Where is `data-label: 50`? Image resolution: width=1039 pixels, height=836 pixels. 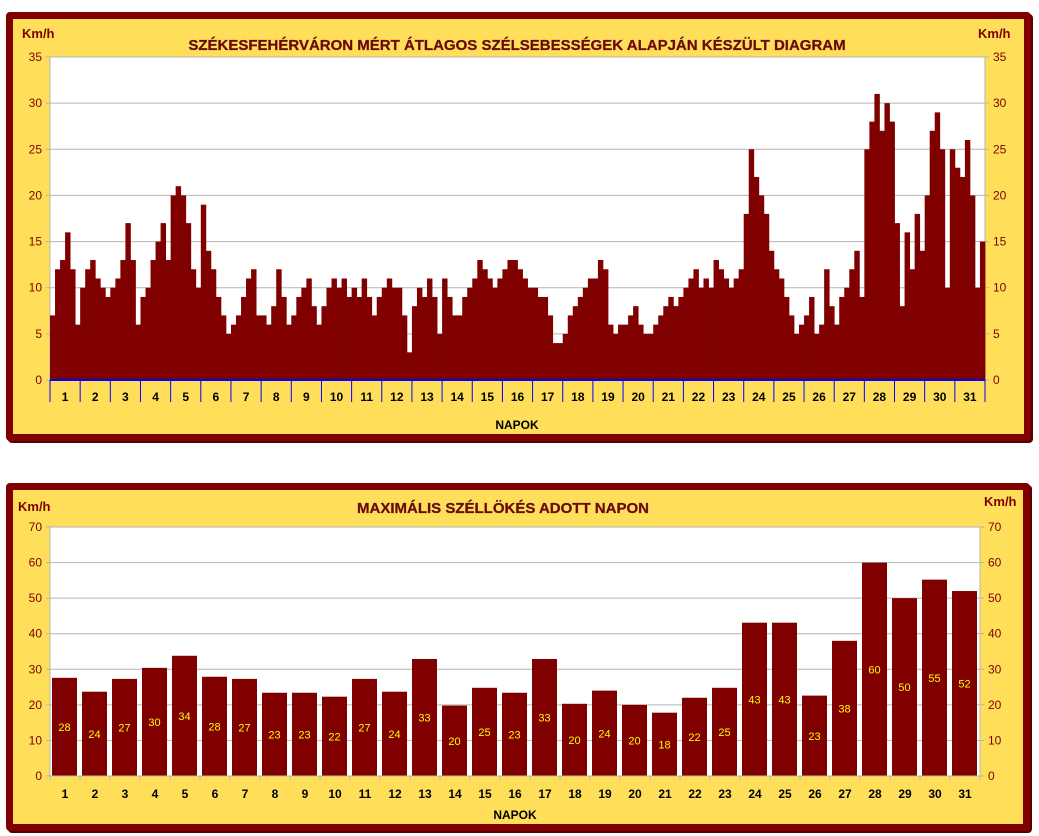
data-label: 50 is located at coordinates (904, 688).